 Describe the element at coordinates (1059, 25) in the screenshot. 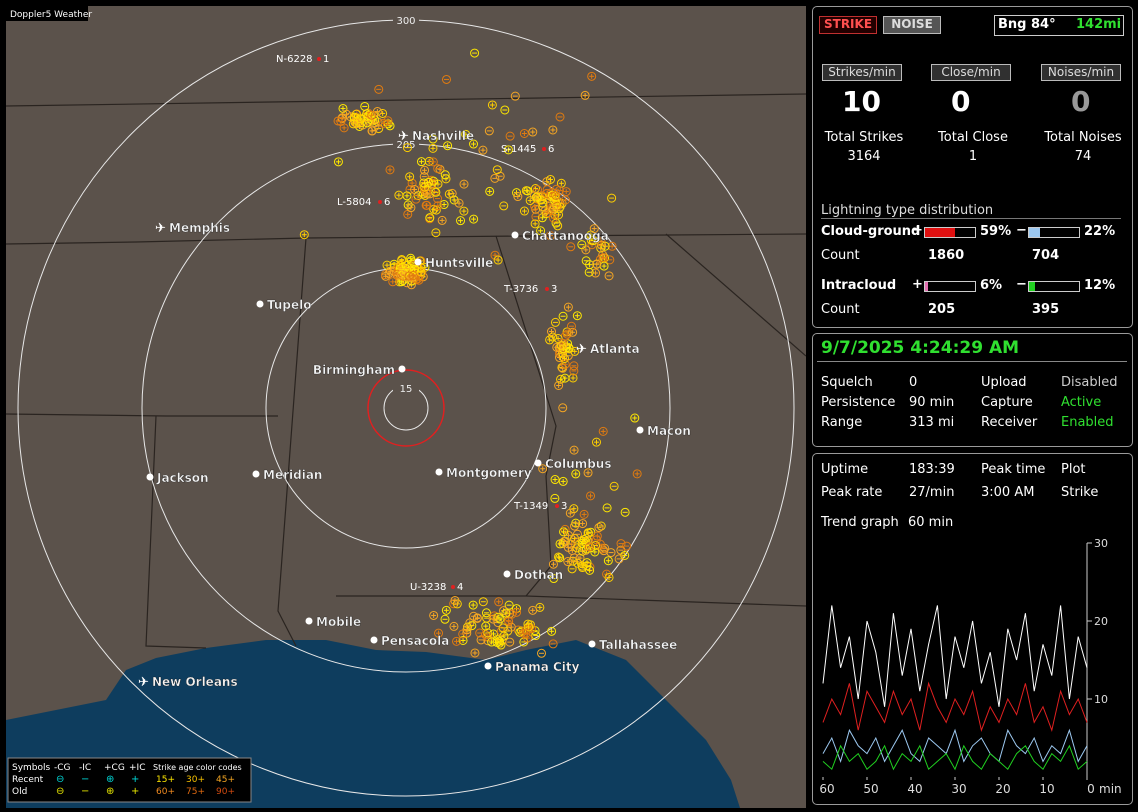

I see `bearing-box` at that location.